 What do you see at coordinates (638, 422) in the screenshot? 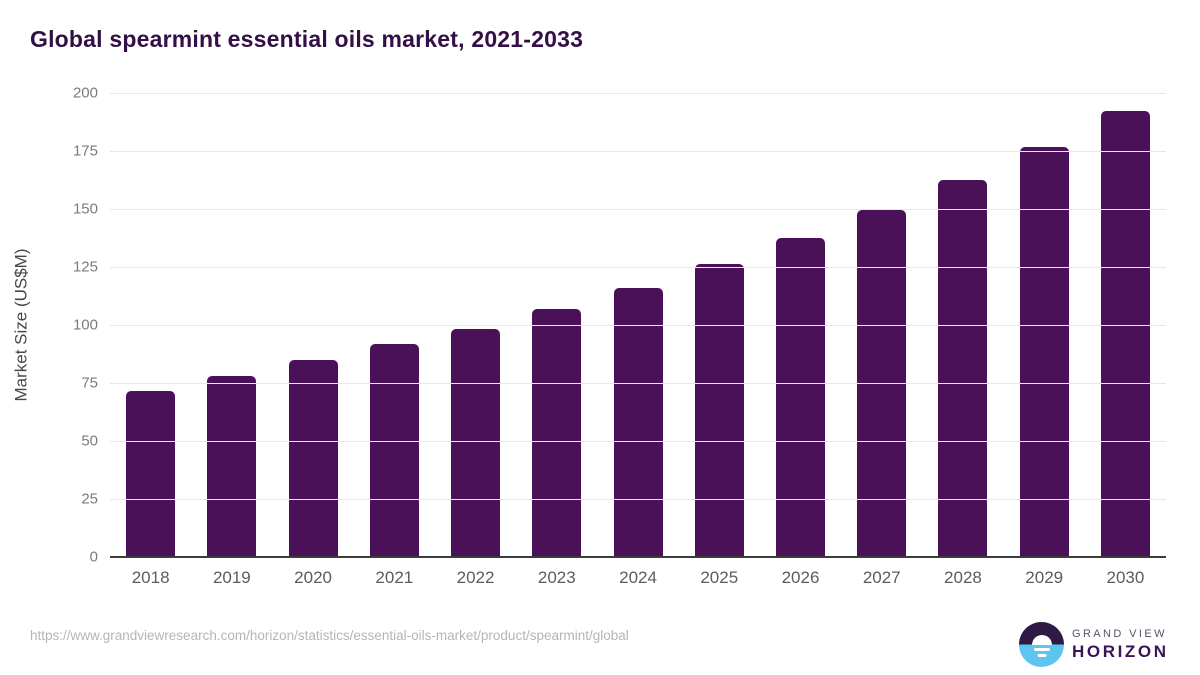
I see `bar-2024` at bounding box center [638, 422].